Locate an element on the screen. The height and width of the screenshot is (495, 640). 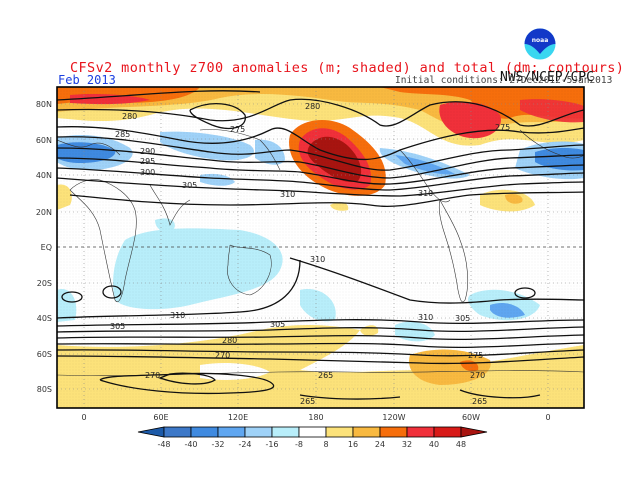
svg-text: -48 is located at coordinates (163, 444).